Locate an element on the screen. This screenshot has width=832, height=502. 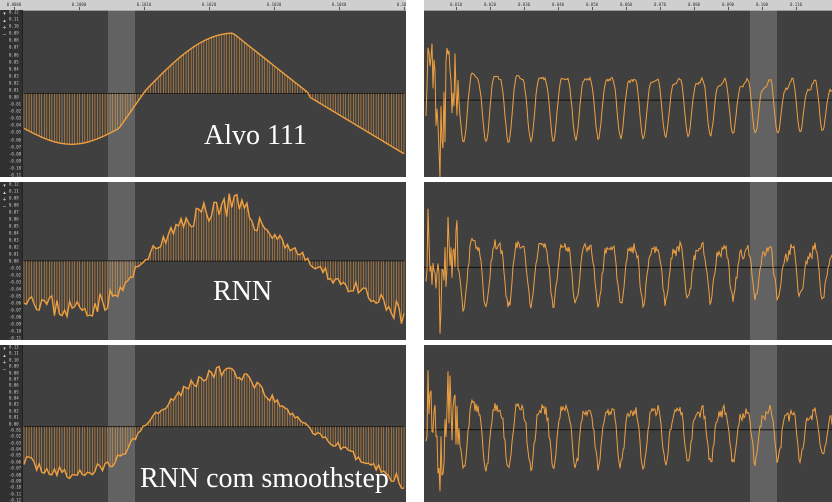
scale-label: -0.02 is located at coordinates (15, 436).